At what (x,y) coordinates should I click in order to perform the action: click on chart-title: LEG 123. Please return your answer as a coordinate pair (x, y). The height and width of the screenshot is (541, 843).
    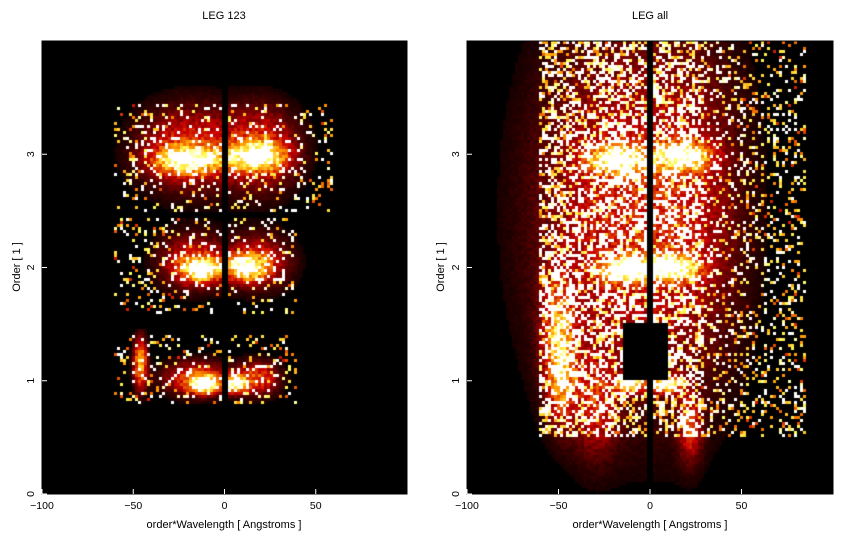
    Looking at the image, I should click on (223, 16).